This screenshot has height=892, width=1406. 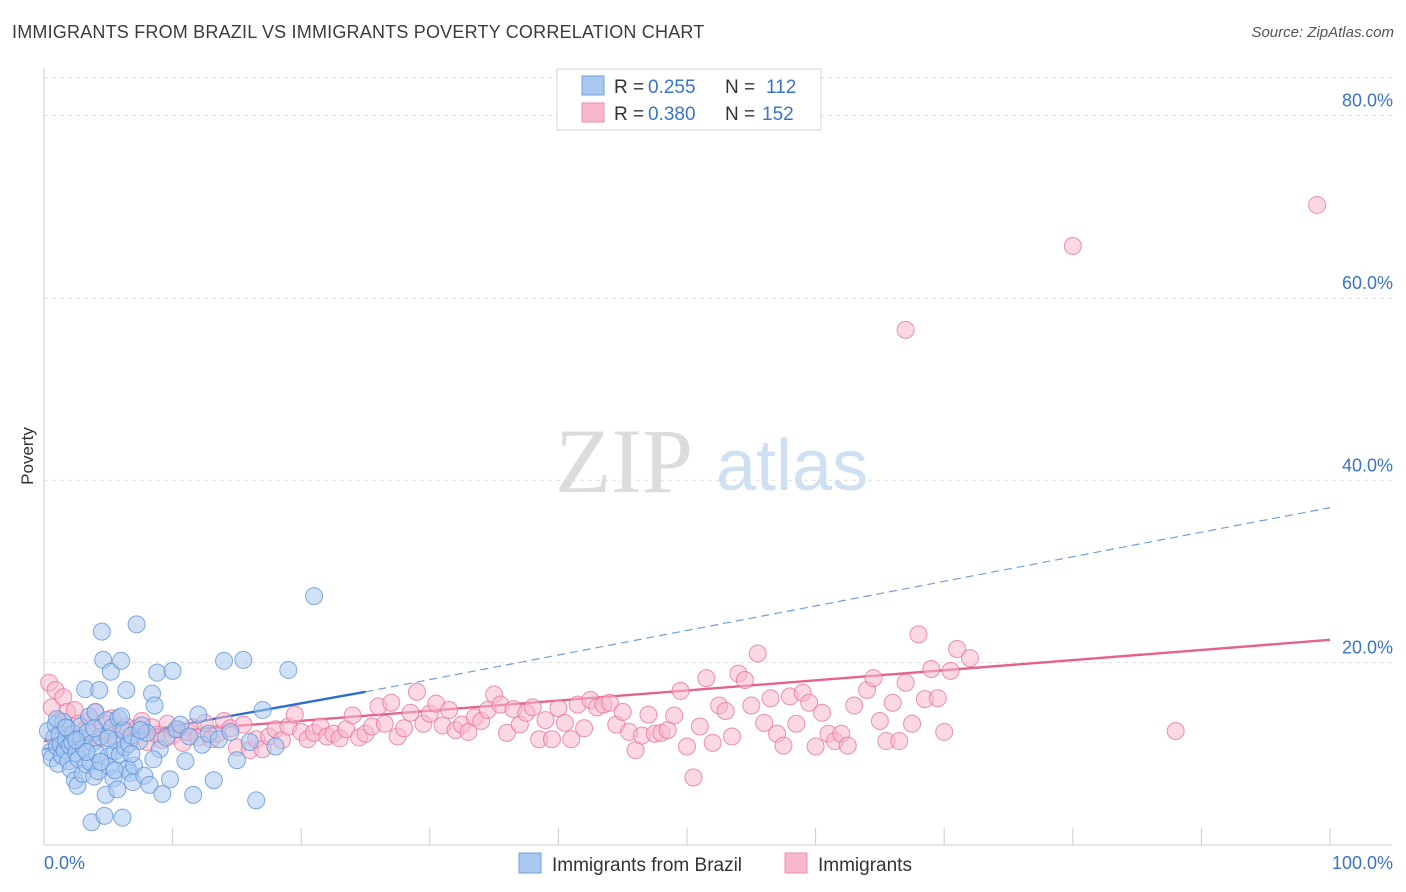 What do you see at coordinates (1367, 283) in the screenshot?
I see `y-tick-label: 60.0%` at bounding box center [1367, 283].